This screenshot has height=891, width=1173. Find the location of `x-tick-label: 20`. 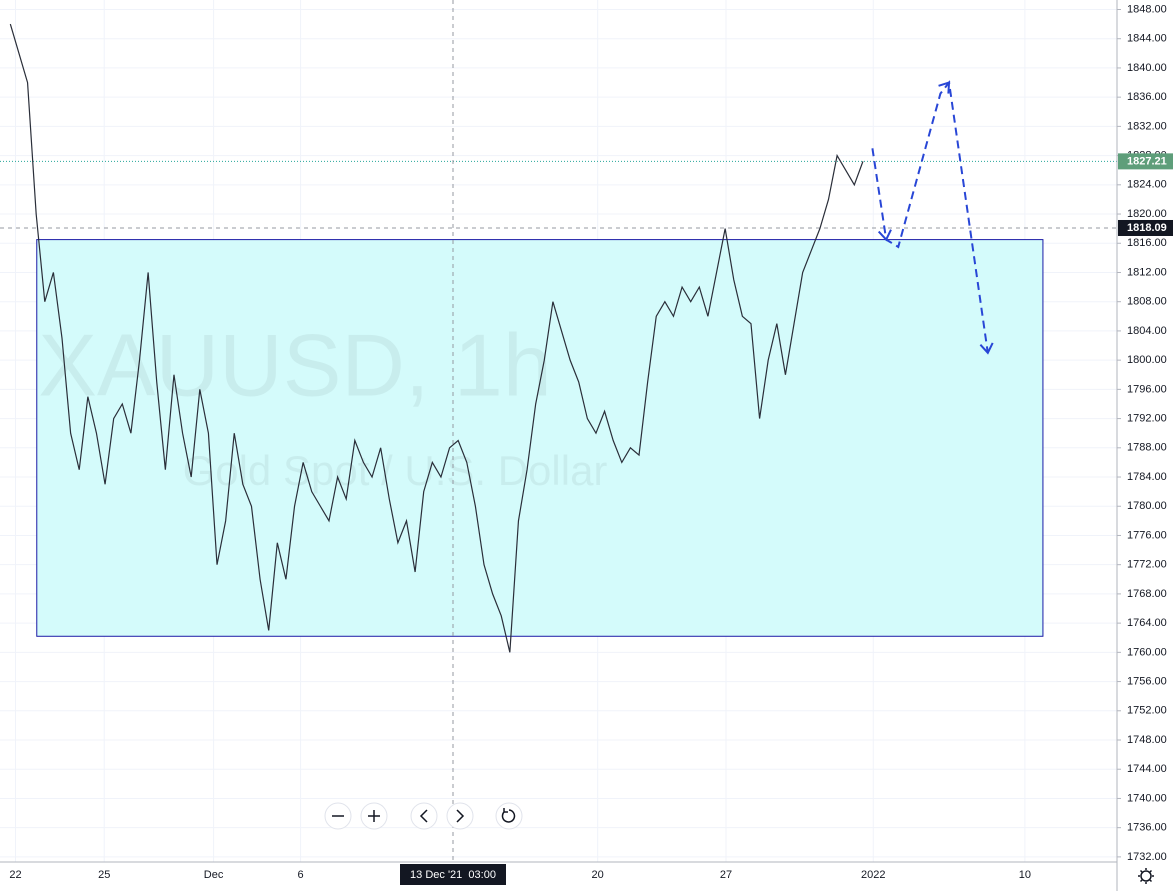

x-tick-label: 20 is located at coordinates (598, 875).